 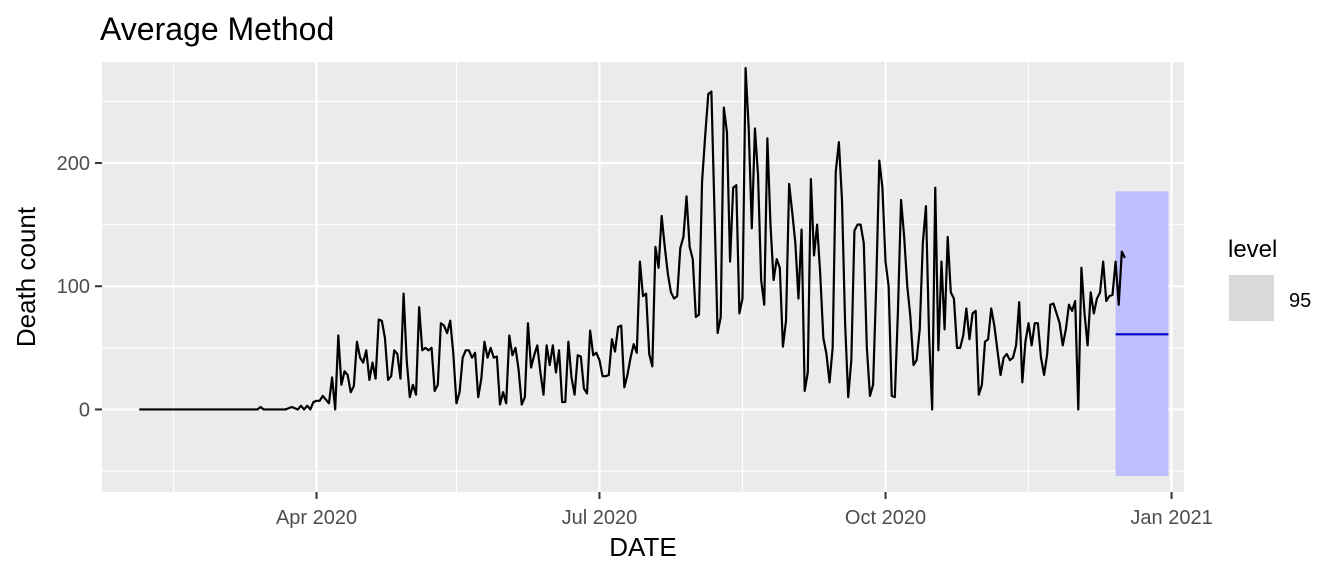 What do you see at coordinates (885, 518) in the screenshot?
I see `x-tick-label: Oct 2020` at bounding box center [885, 518].